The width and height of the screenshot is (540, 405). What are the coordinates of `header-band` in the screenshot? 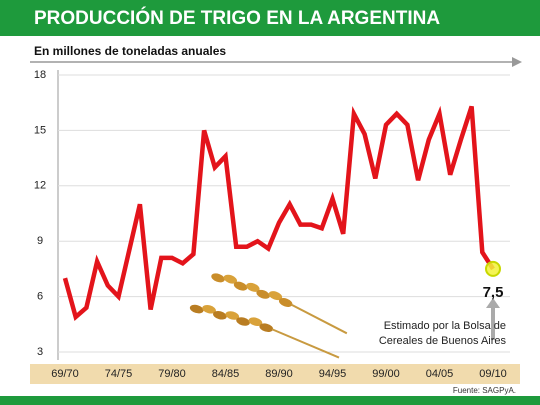 It's located at (270, 18).